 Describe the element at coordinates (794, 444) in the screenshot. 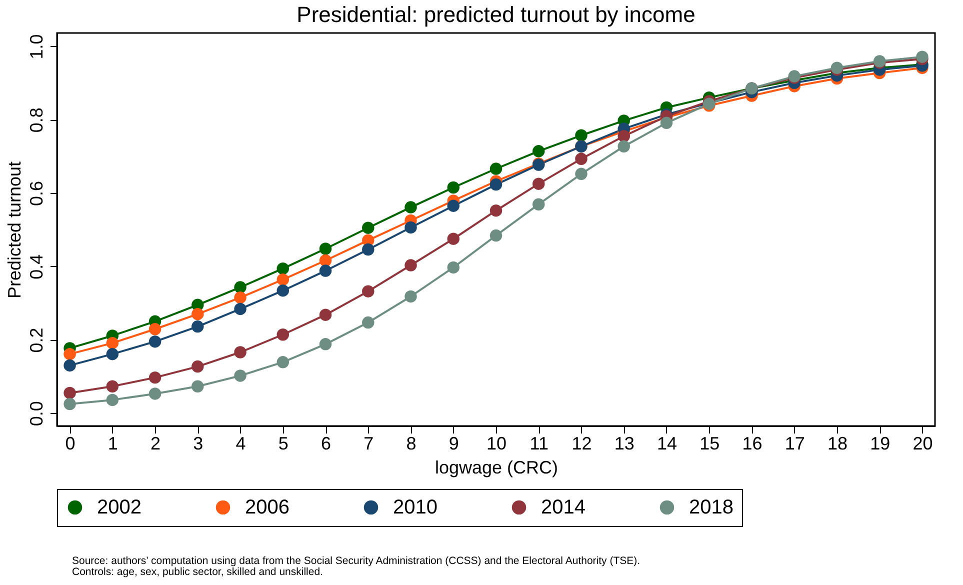

I see `x-tick-label: 17` at that location.